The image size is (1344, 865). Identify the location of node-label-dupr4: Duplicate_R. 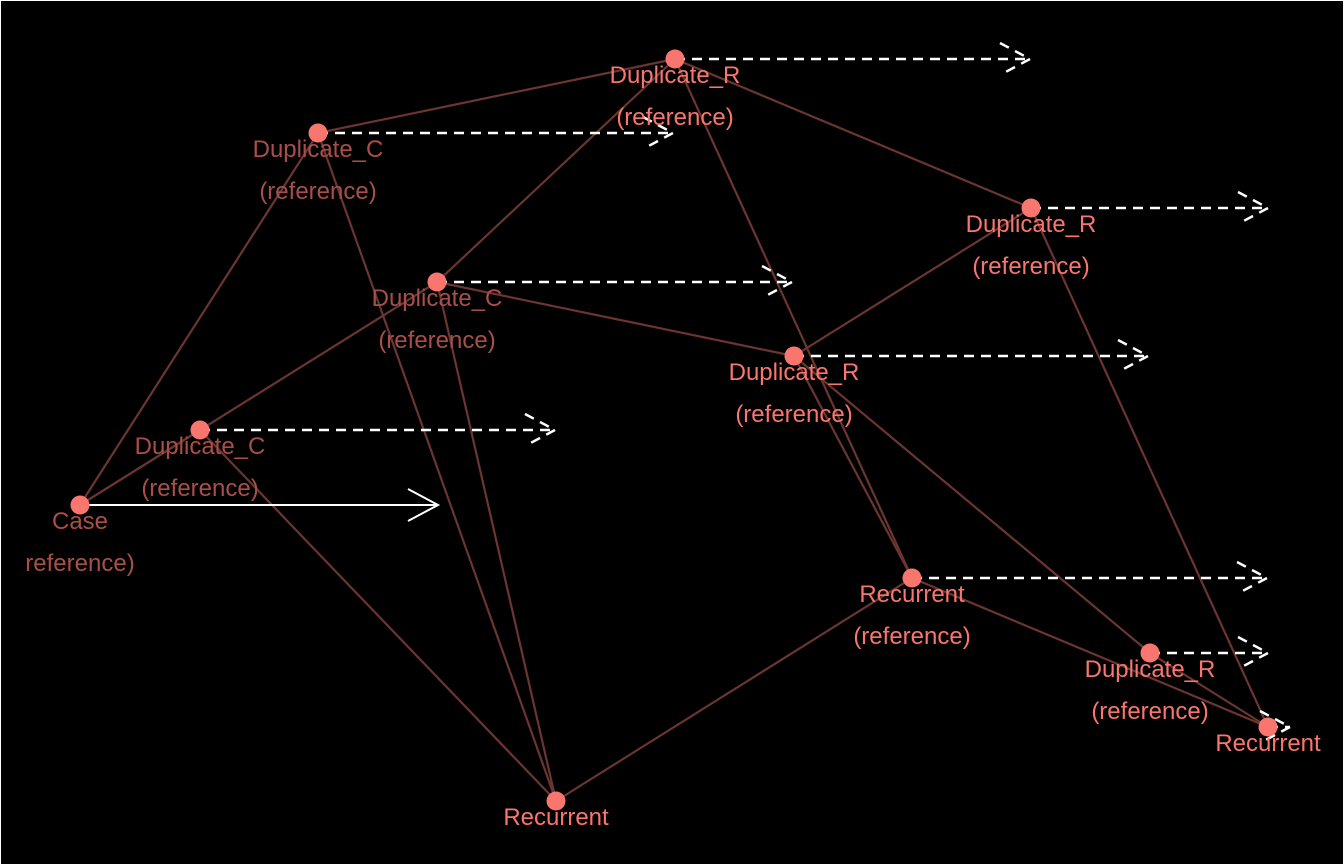
(1150, 669).